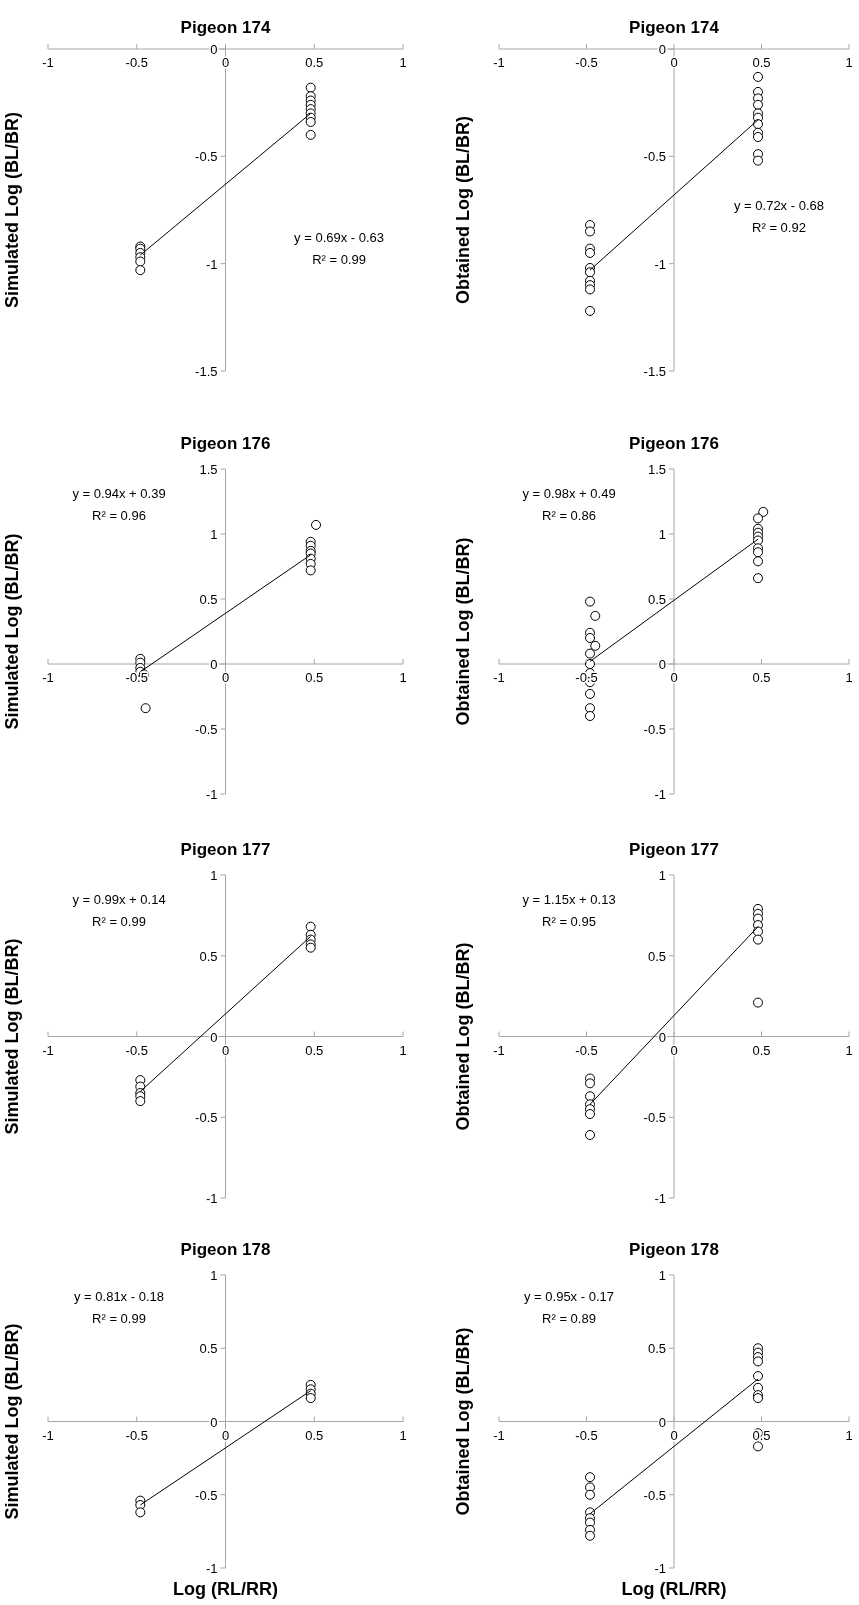 The height and width of the screenshot is (1605, 859). Describe the element at coordinates (569, 494) in the screenshot. I see `annotation: y = 0.98x + 0.49` at that location.